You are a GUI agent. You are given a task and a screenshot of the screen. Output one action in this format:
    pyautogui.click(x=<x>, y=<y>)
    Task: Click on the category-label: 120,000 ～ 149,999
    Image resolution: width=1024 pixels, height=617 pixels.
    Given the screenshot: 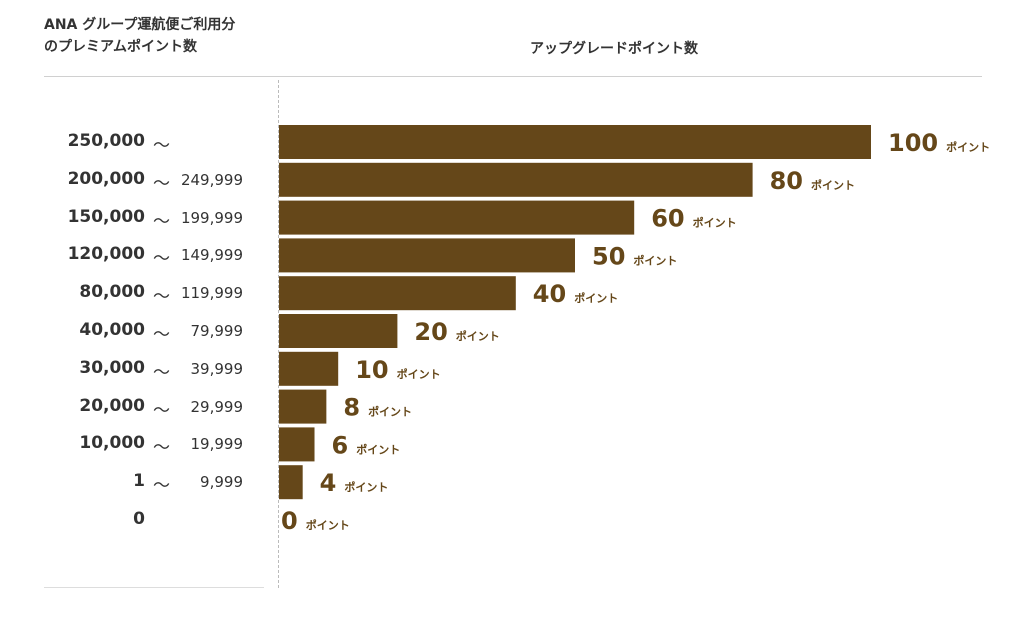 What is the action you would take?
    pyautogui.click(x=512, y=255)
    